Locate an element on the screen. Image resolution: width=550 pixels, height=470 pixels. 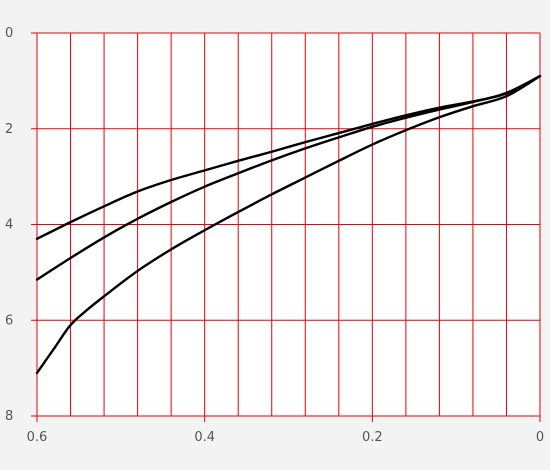
y-tick-labels: 0 2 4 6 8 is located at coordinates (9, 225).